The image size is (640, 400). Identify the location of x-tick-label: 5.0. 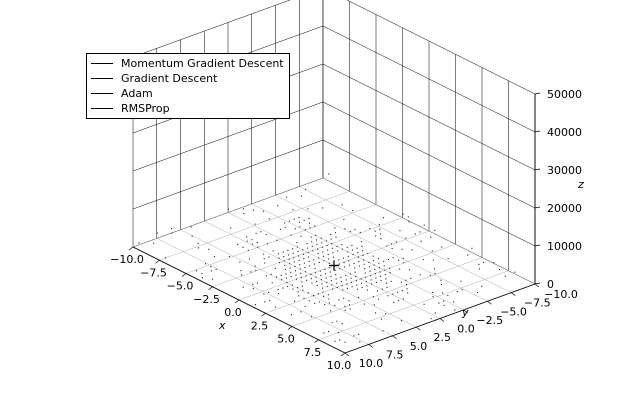
(286, 339).